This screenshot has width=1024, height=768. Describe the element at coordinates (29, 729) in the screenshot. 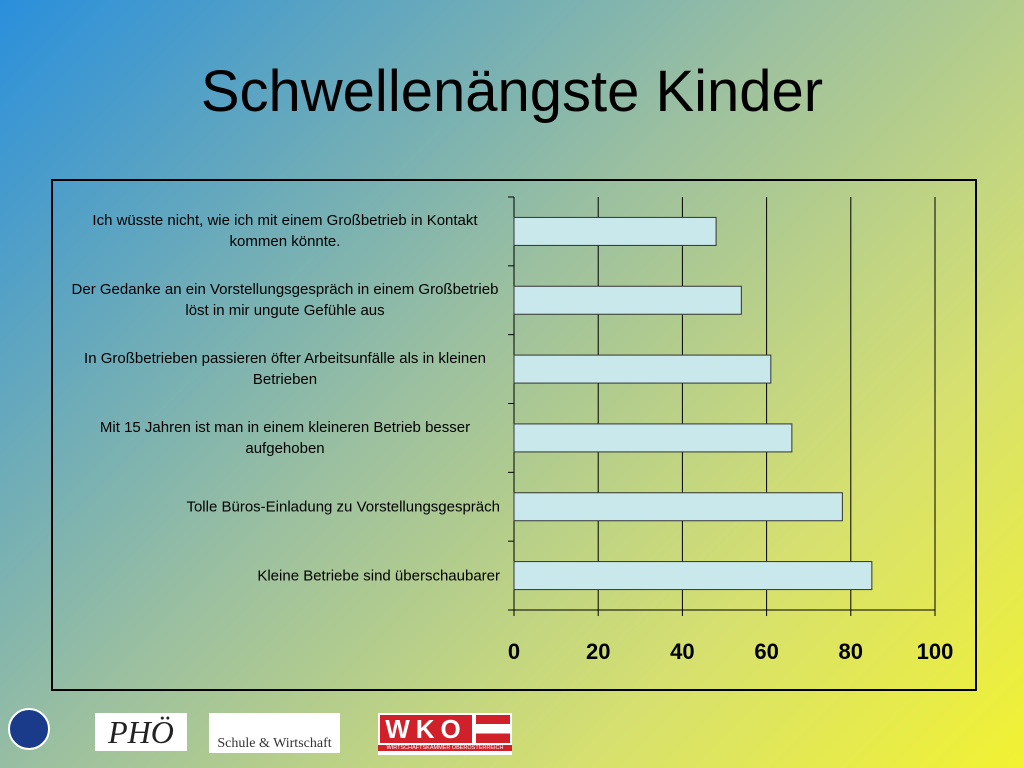

I see `logo-lll` at that location.